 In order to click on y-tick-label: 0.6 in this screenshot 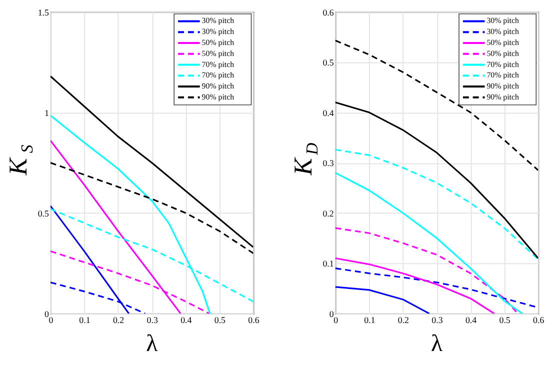, I will do `click(328, 12)`.